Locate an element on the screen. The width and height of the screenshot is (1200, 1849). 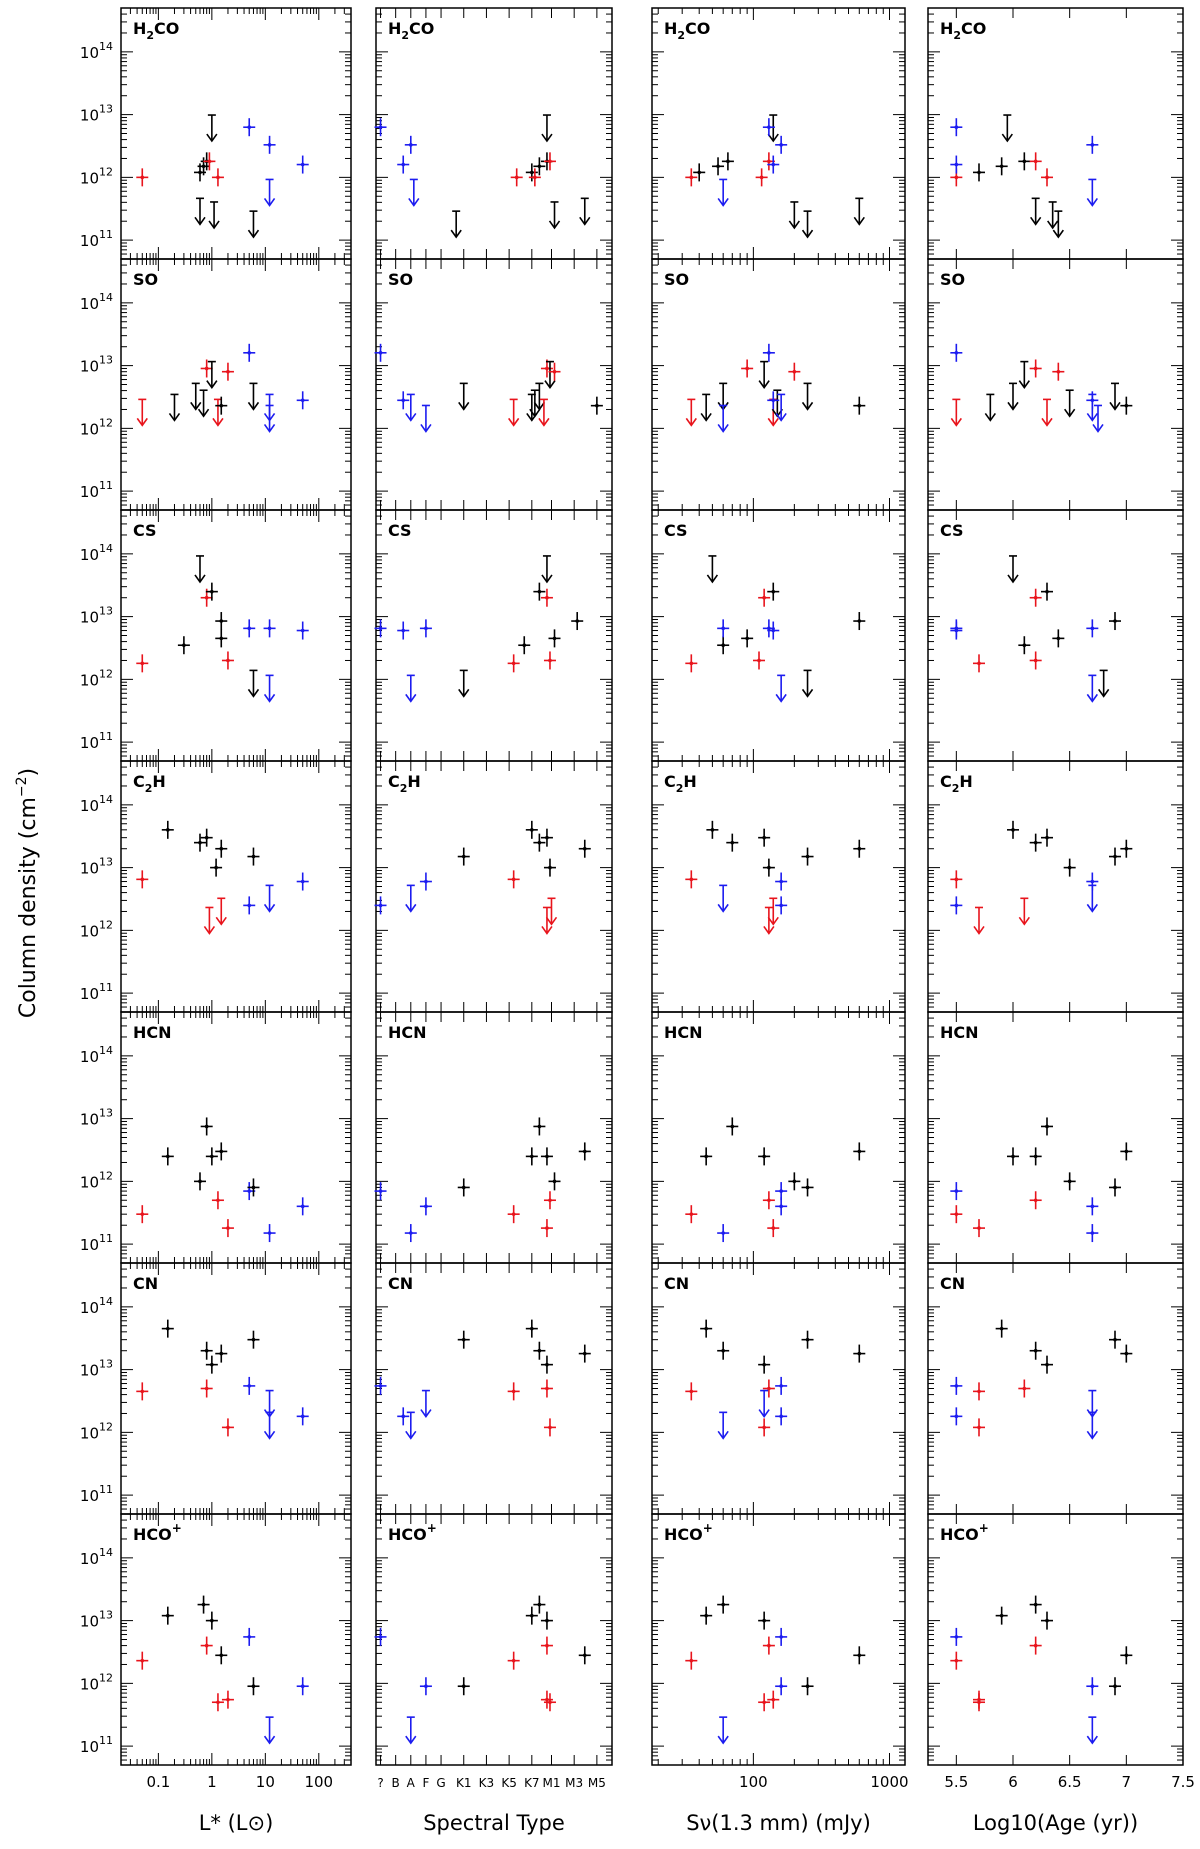
panel-H2CO-lum: 1011 1012 1013 1014 H2CO is located at coordinates (216, 133).